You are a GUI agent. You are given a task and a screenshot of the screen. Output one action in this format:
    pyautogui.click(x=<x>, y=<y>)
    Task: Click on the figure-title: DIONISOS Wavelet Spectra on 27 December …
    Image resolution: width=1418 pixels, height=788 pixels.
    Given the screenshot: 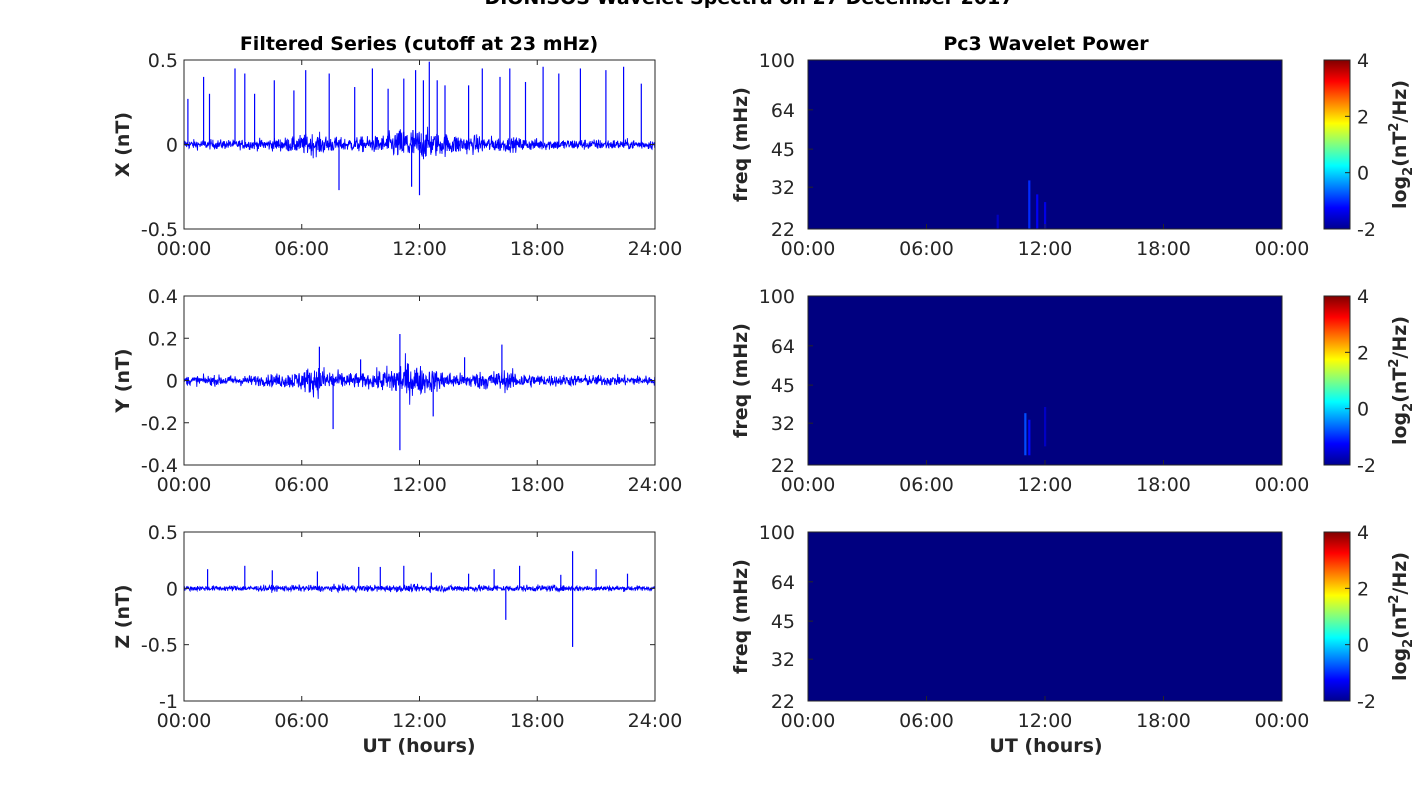 What is the action you would take?
    pyautogui.click(x=748, y=4)
    